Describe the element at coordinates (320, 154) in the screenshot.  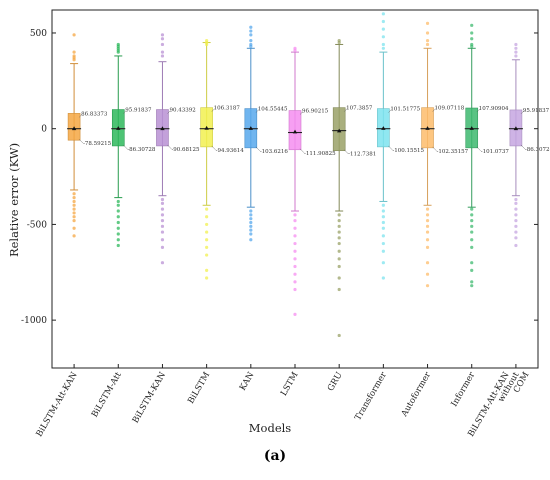
I see `lower-quartile-label: -111.90825` at that location.